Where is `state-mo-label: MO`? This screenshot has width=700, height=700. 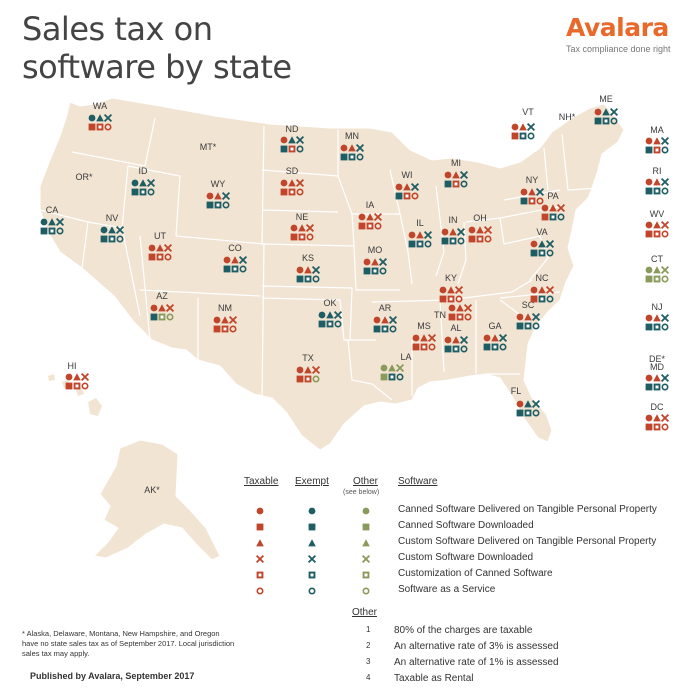 state-mo-label: MO is located at coordinates (375, 250).